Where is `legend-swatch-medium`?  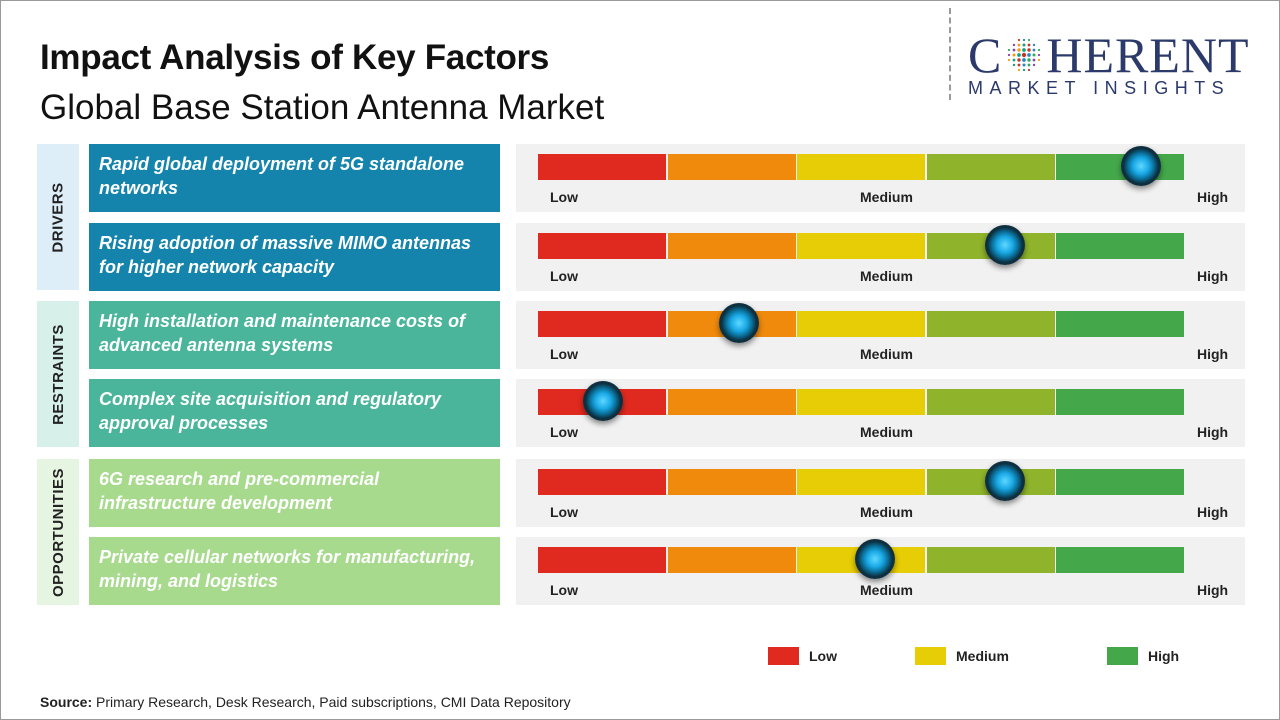
legend-swatch-medium is located at coordinates (930, 656).